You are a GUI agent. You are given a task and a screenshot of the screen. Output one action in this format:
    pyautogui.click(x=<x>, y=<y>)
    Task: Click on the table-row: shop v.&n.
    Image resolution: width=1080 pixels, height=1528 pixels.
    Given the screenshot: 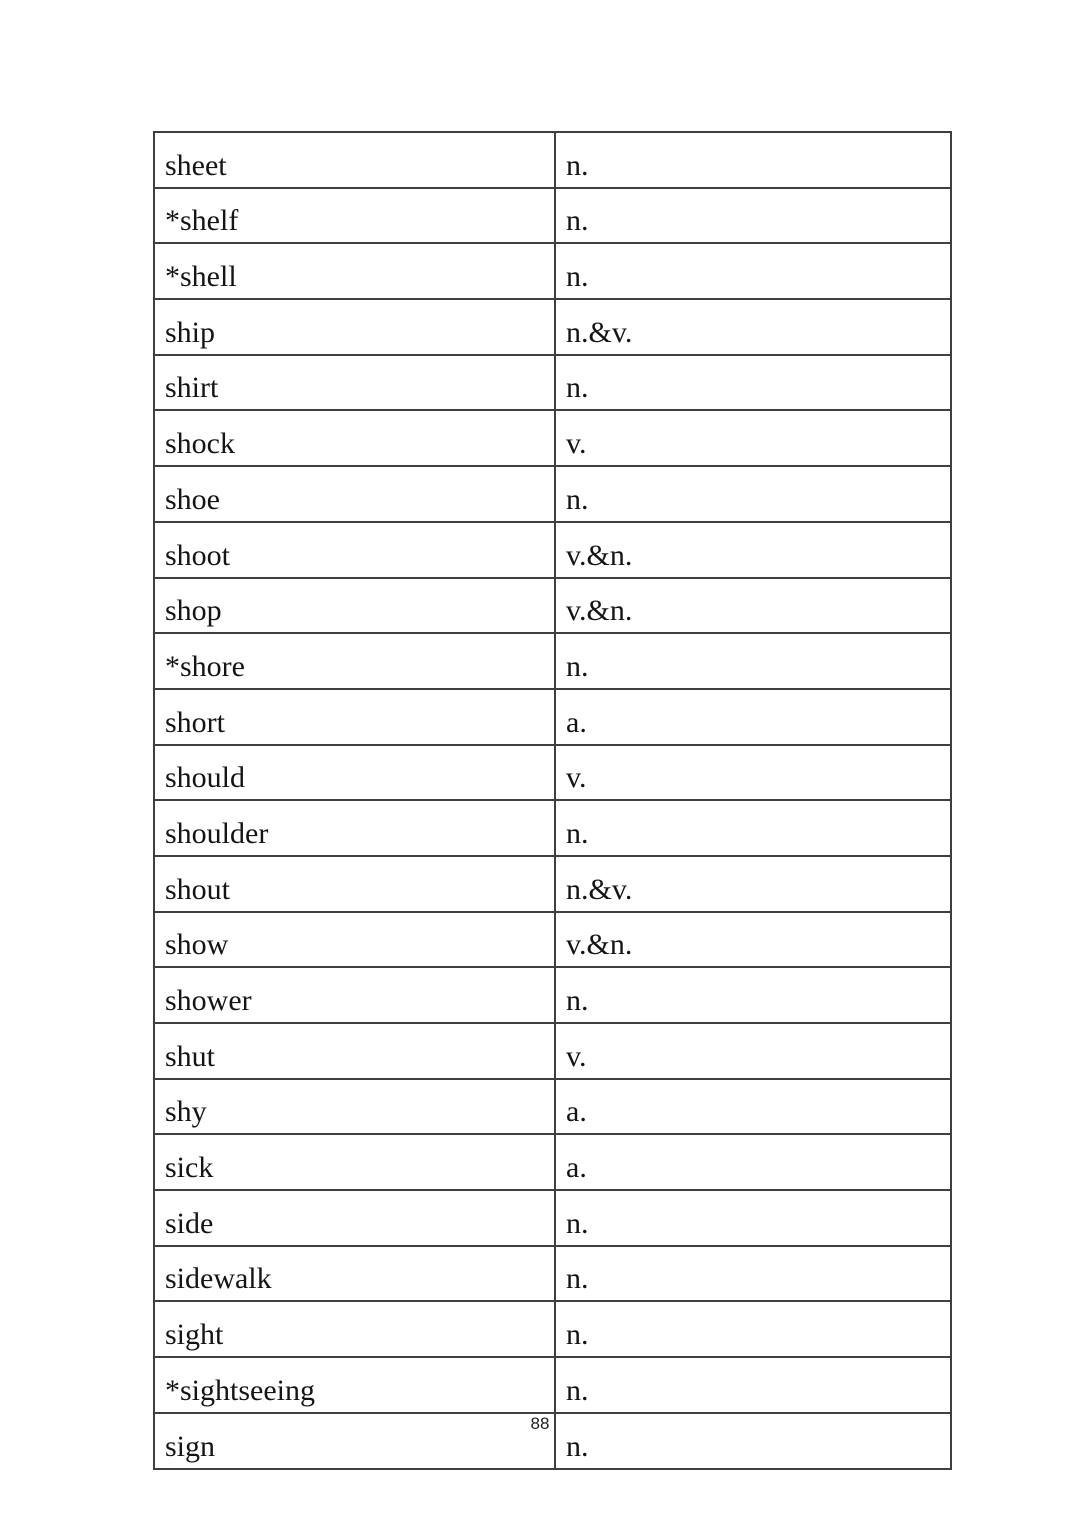 What is the action you would take?
    pyautogui.click(x=552, y=605)
    